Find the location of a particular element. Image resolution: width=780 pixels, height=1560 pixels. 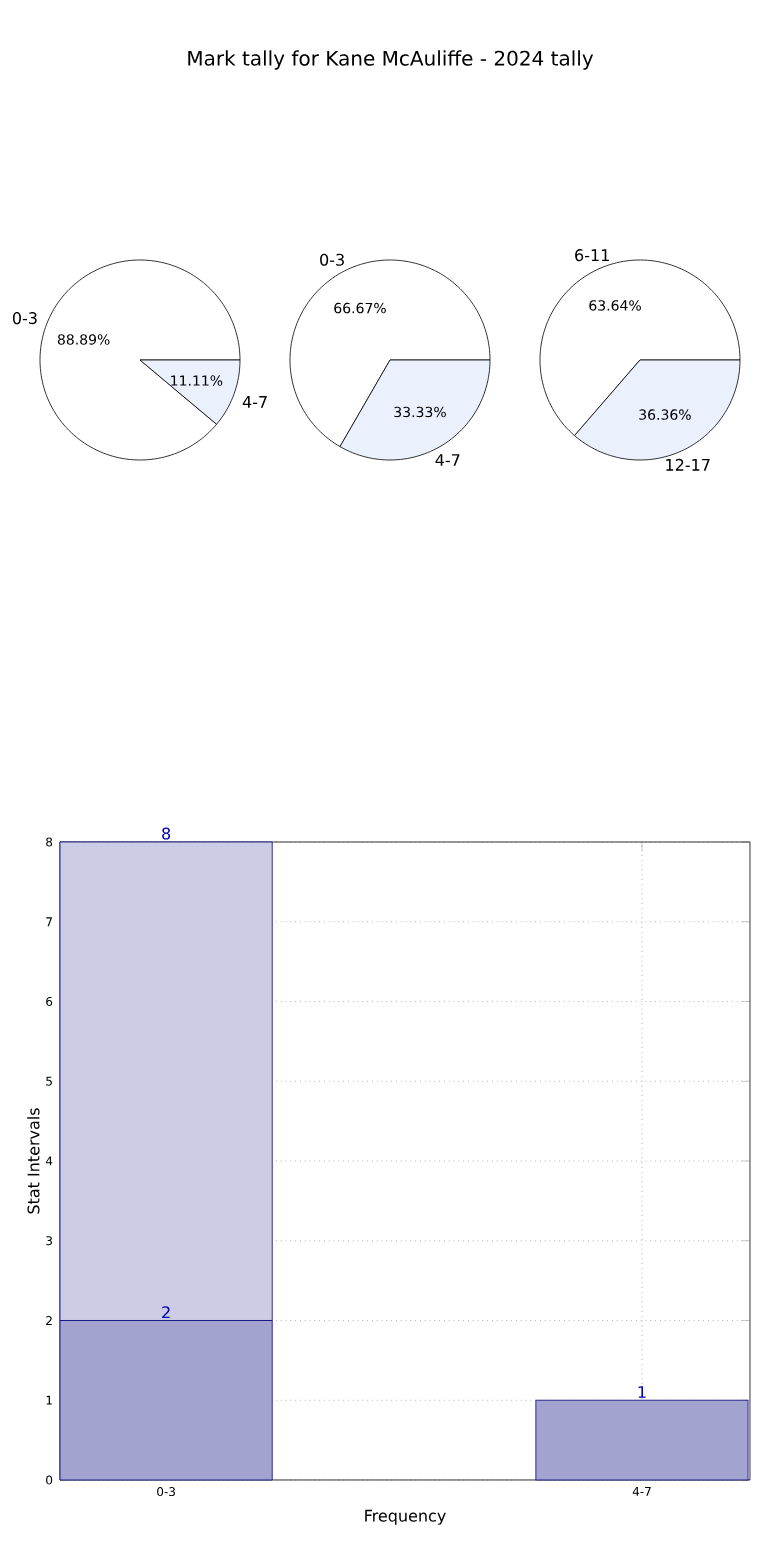

x-axis-title: Frequency is located at coordinates (405, 1517).